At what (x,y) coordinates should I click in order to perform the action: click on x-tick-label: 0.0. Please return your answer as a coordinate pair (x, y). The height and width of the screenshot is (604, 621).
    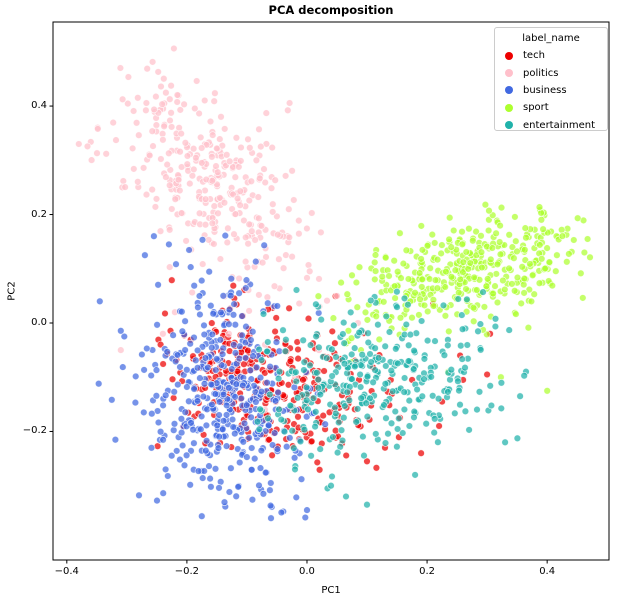
    Looking at the image, I should click on (307, 571).